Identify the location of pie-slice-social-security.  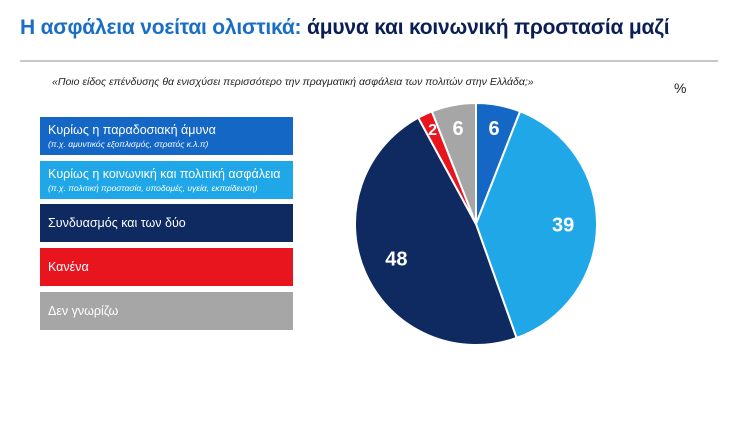
(536, 225).